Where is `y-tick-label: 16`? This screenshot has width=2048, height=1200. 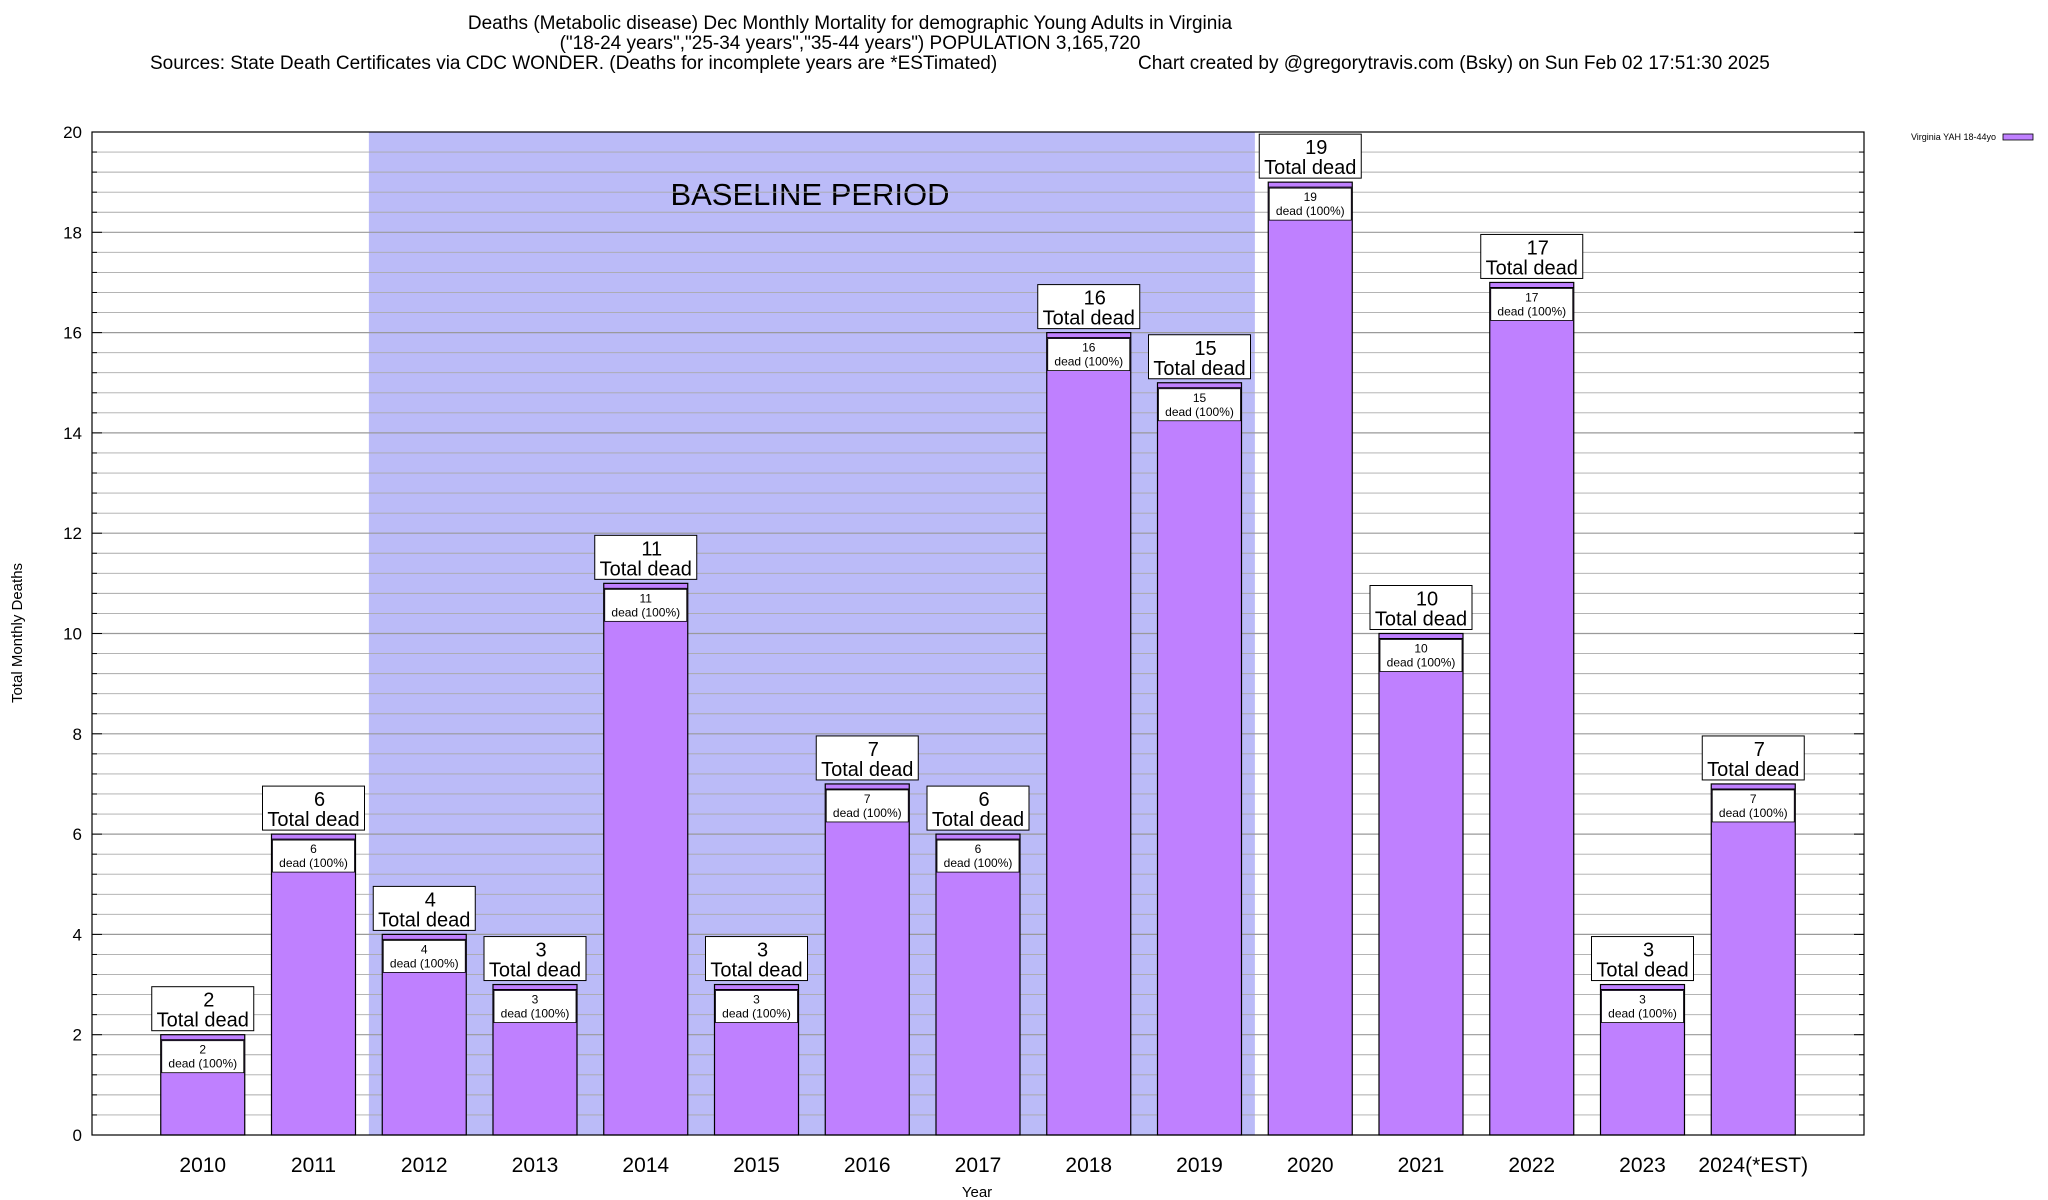 y-tick-label: 16 is located at coordinates (72, 333).